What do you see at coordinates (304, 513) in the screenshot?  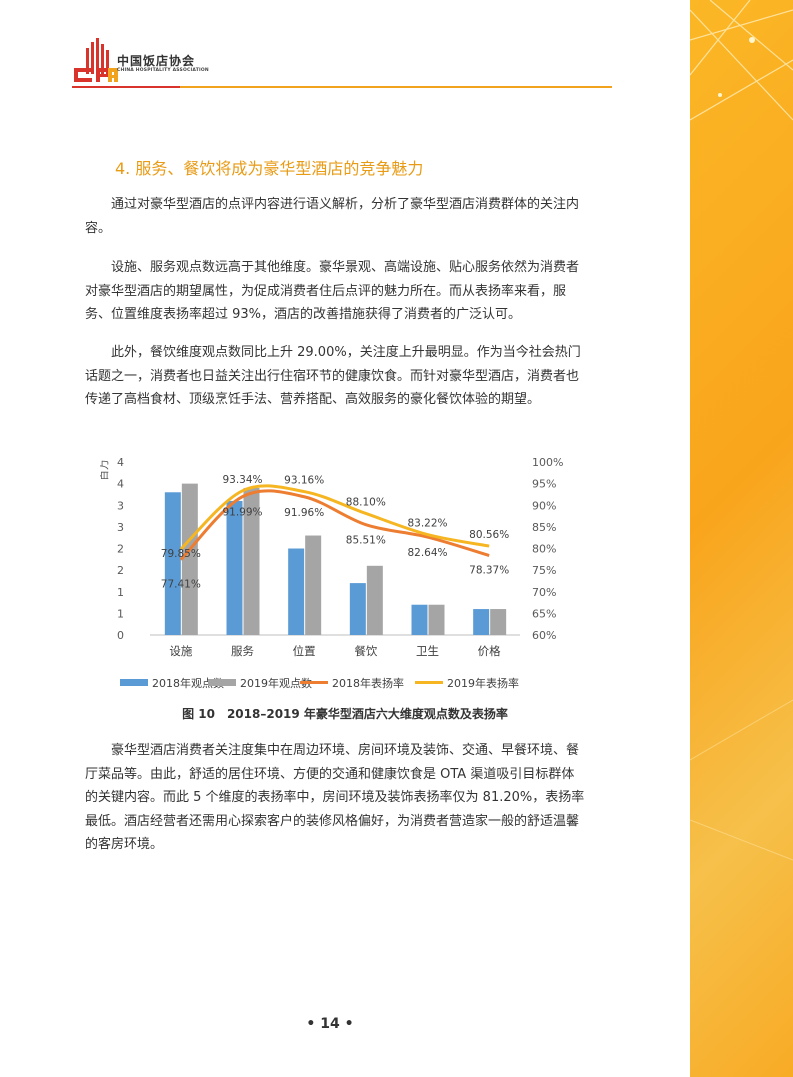 I see `data-label-2018-2: 91.96%` at bounding box center [304, 513].